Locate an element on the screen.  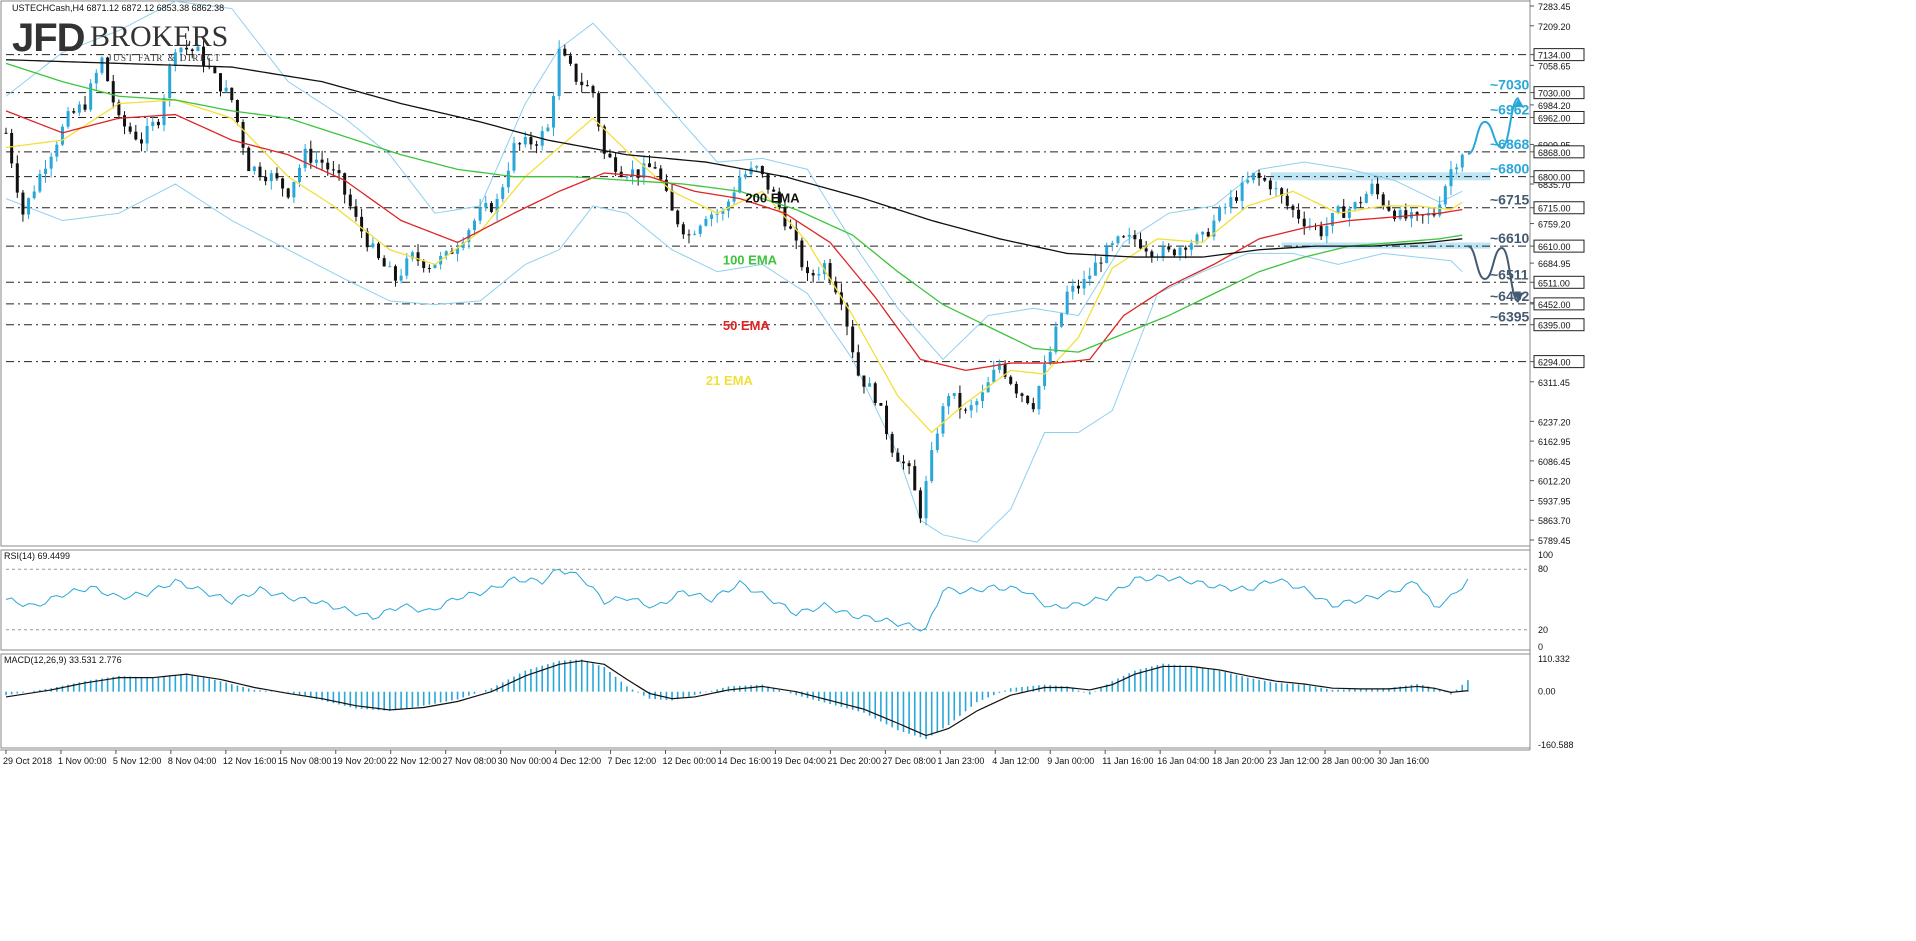
time-tick-label: 28 Jan 00:00 is located at coordinates (1348, 761).